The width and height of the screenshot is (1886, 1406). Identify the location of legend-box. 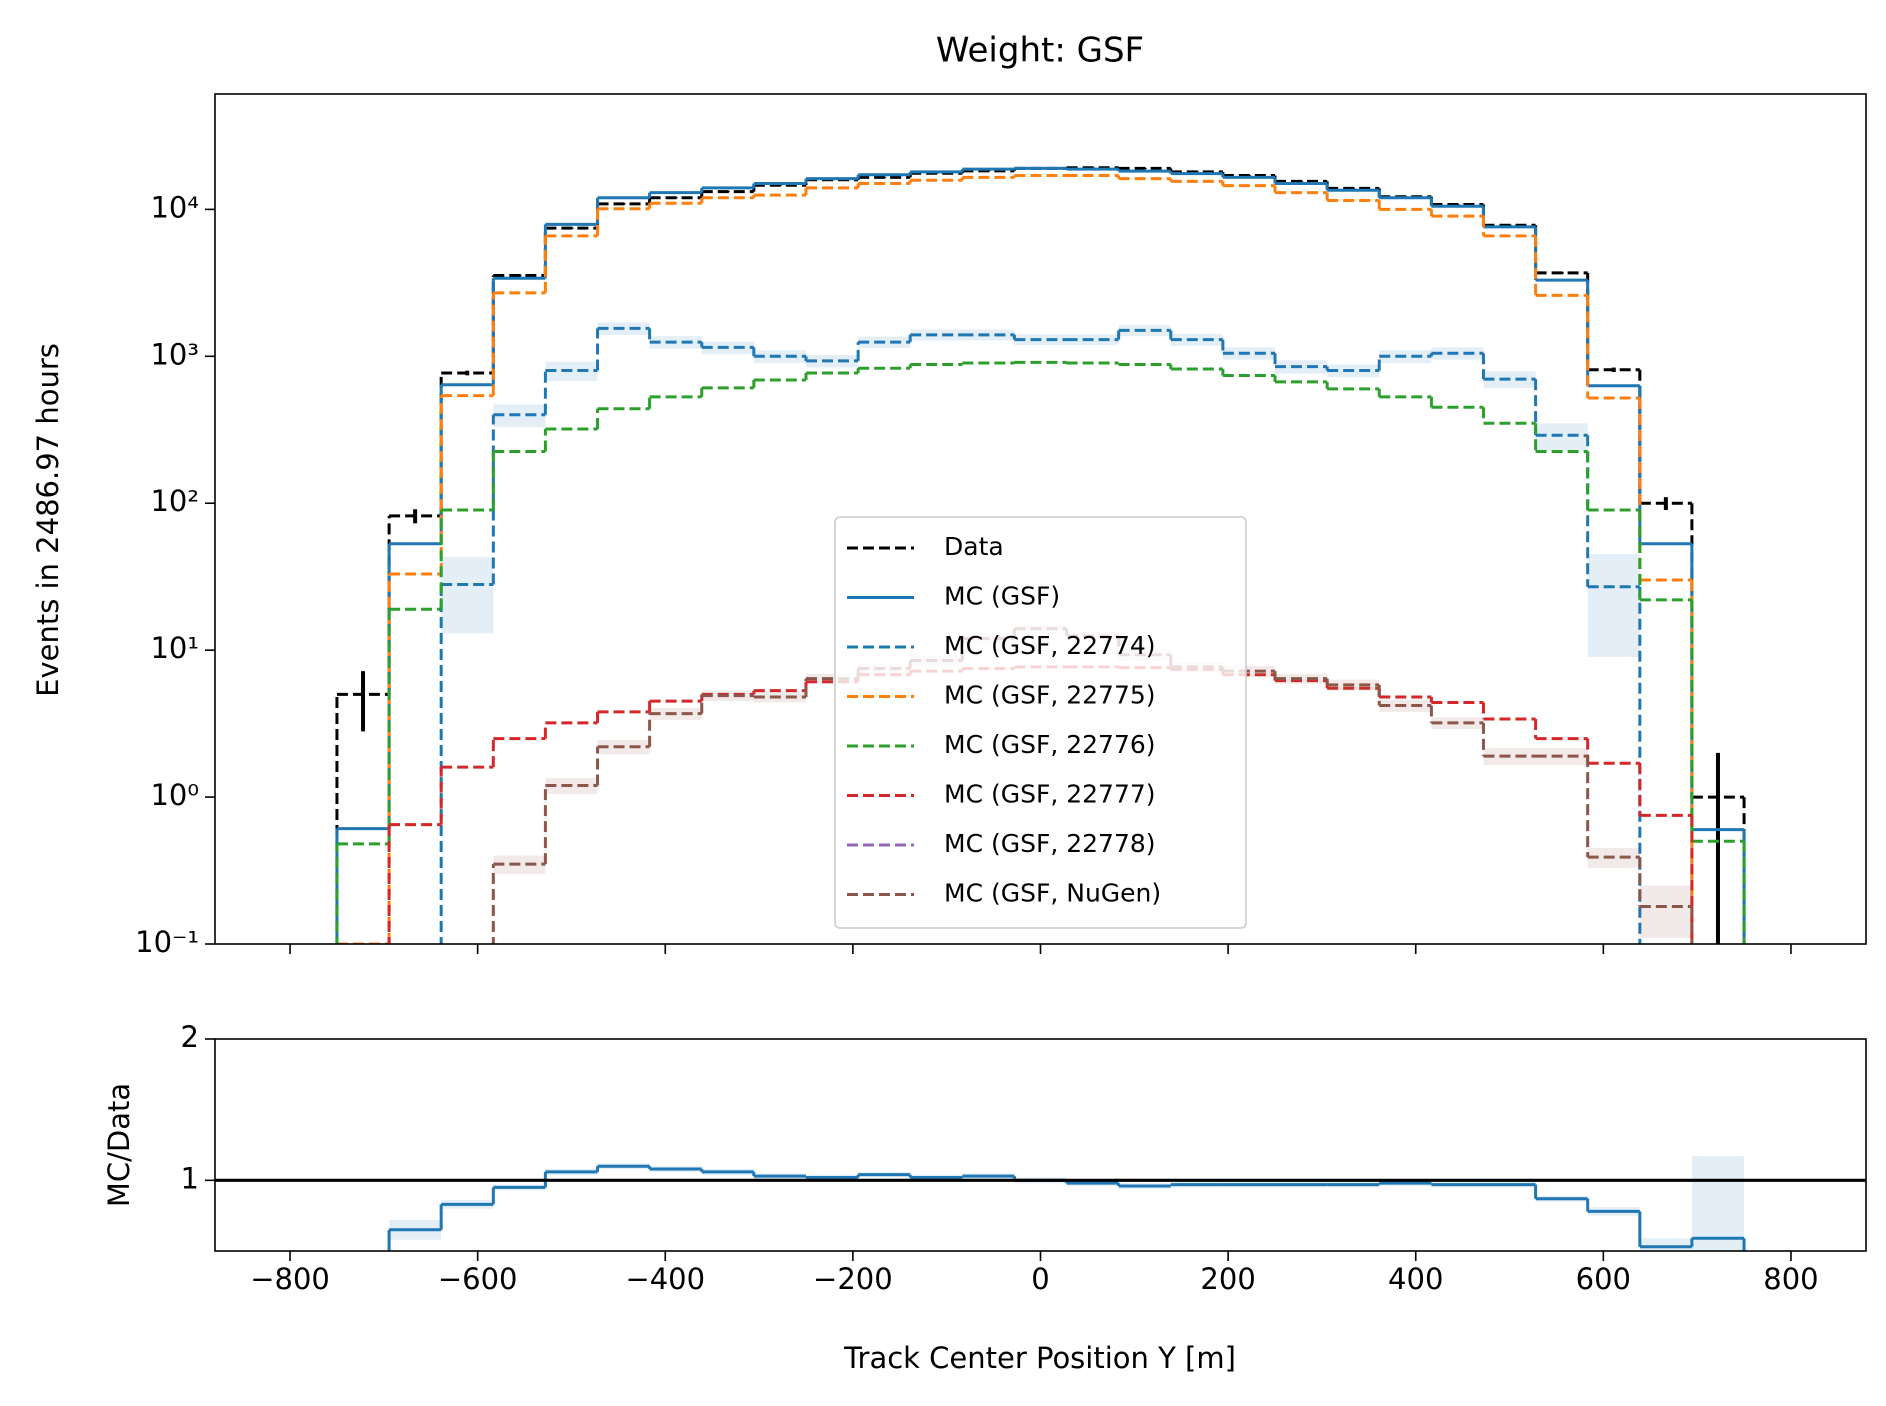
(1040, 722).